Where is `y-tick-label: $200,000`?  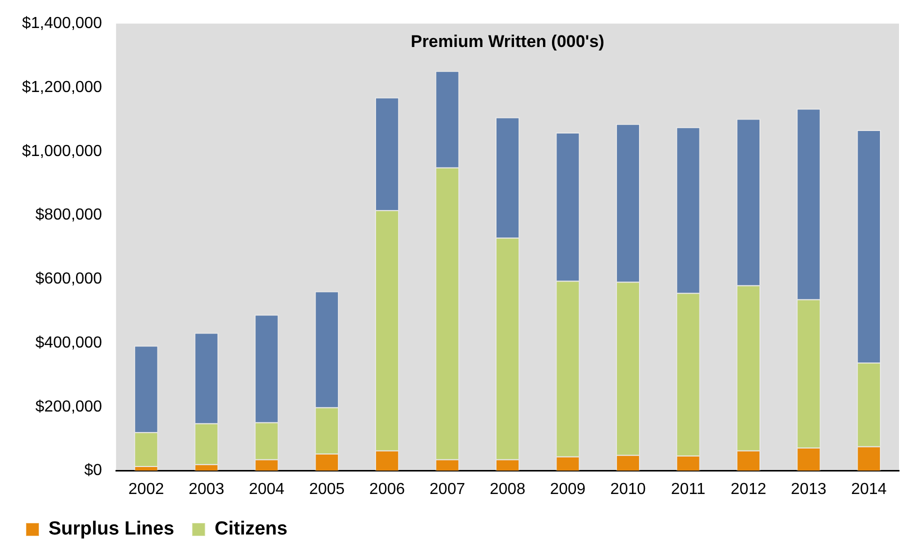
y-tick-label: $200,000 is located at coordinates (68, 407).